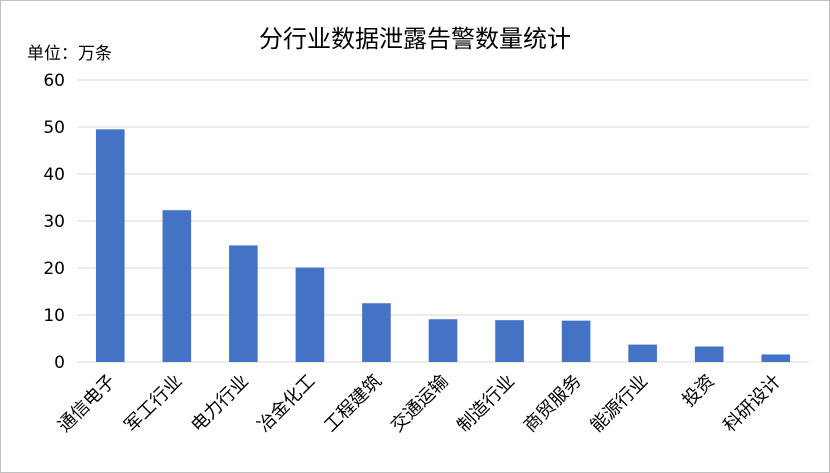 This screenshot has height=473, width=830. I want to click on y-tick-label: 60, so click(54, 81).